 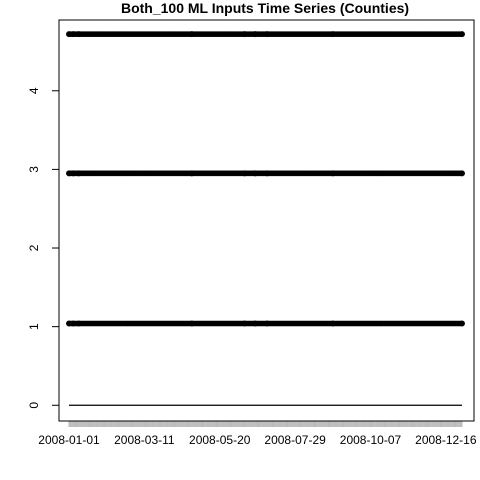 What do you see at coordinates (220, 440) in the screenshot?
I see `x-tick-label: 2008-05-20` at bounding box center [220, 440].